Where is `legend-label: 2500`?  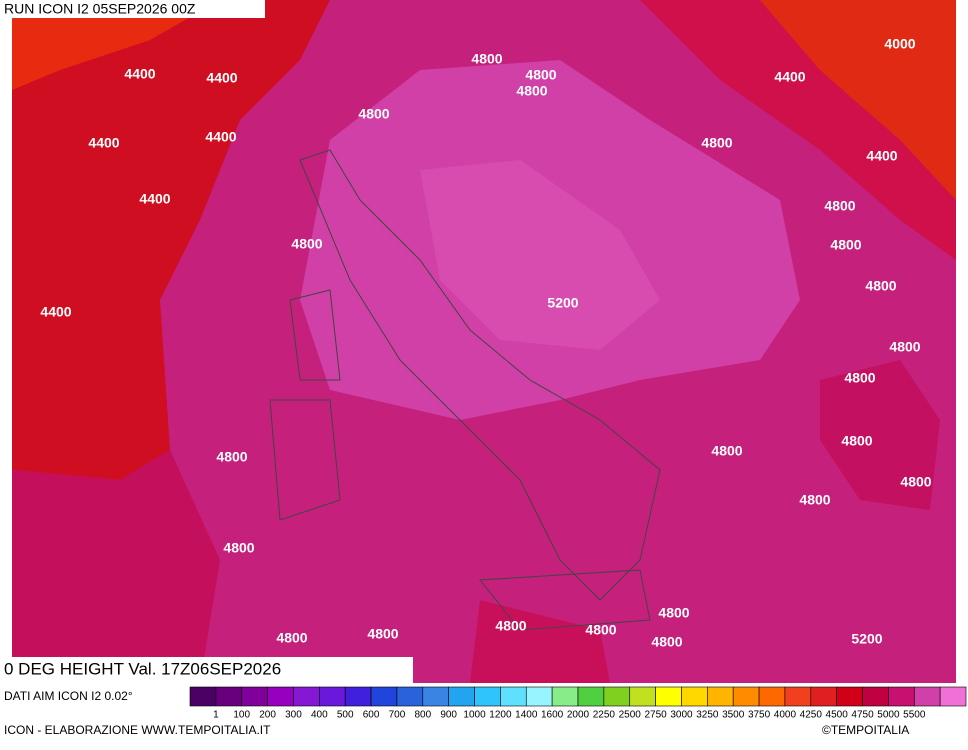 legend-label: 2500 is located at coordinates (630, 715).